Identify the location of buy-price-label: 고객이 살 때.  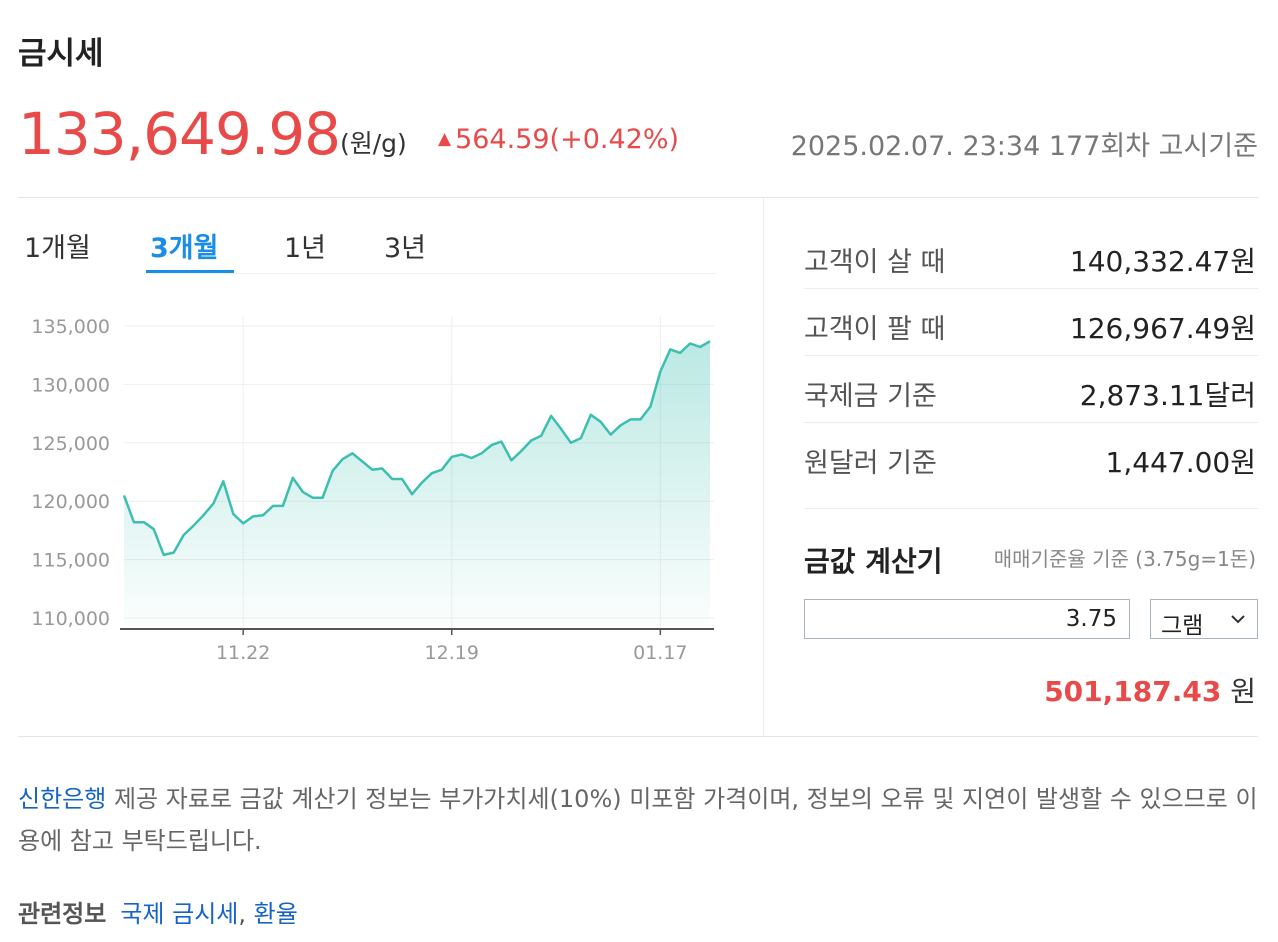
(875, 262).